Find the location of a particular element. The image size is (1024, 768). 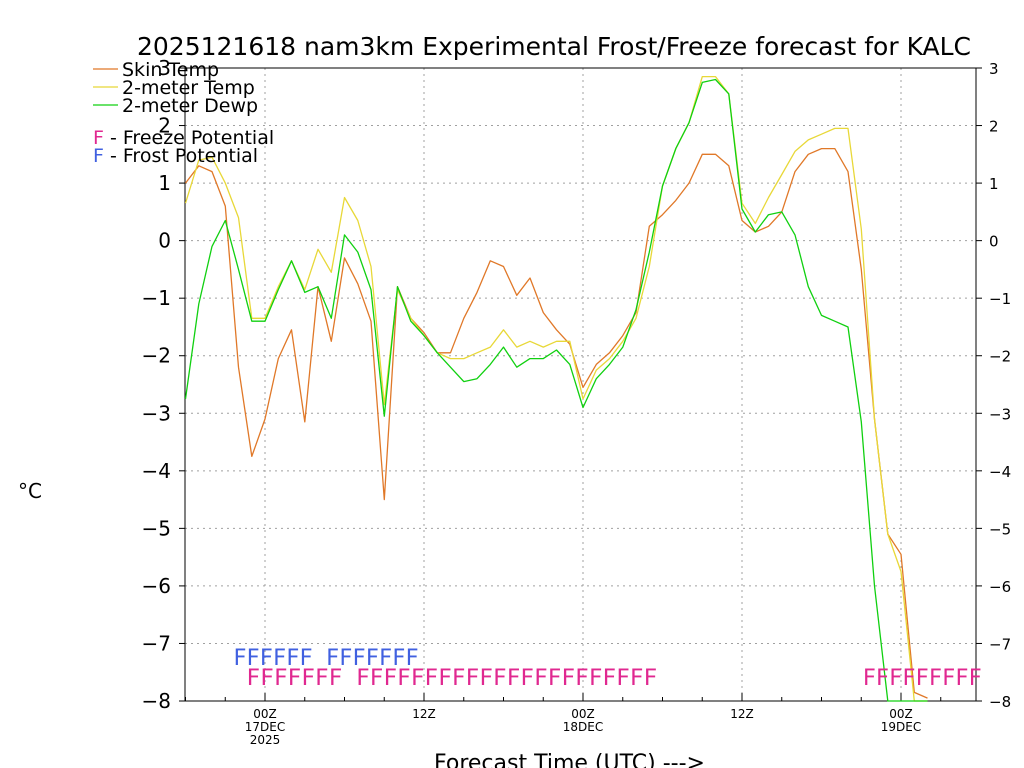

y-tick-label-left: −7 is located at coordinates (156, 643).